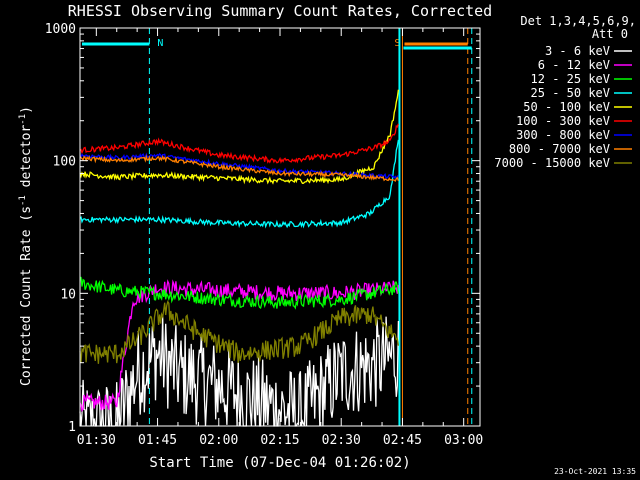 The height and width of the screenshot is (480, 640). Describe the element at coordinates (26, 110) in the screenshot. I see `y-axis-label-part3: )` at that location.